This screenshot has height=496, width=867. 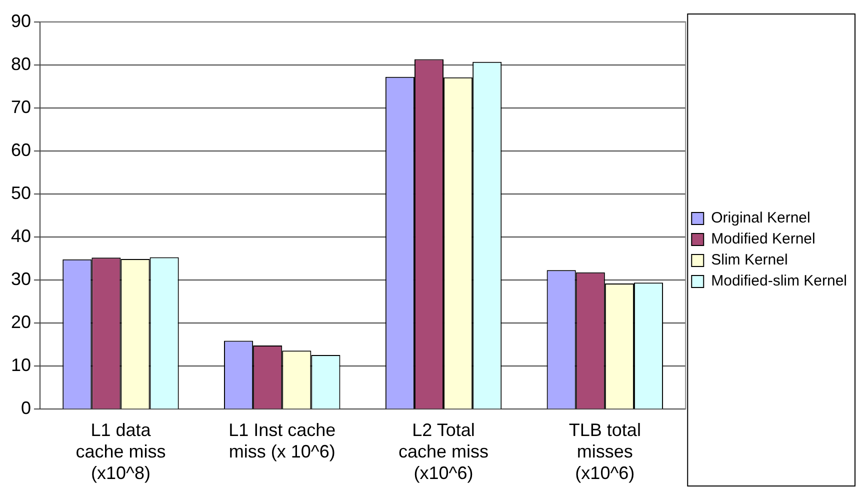 What do you see at coordinates (282, 441) in the screenshot?
I see `x-tick-label: L1 Inst cache miss (x 10^6)` at bounding box center [282, 441].